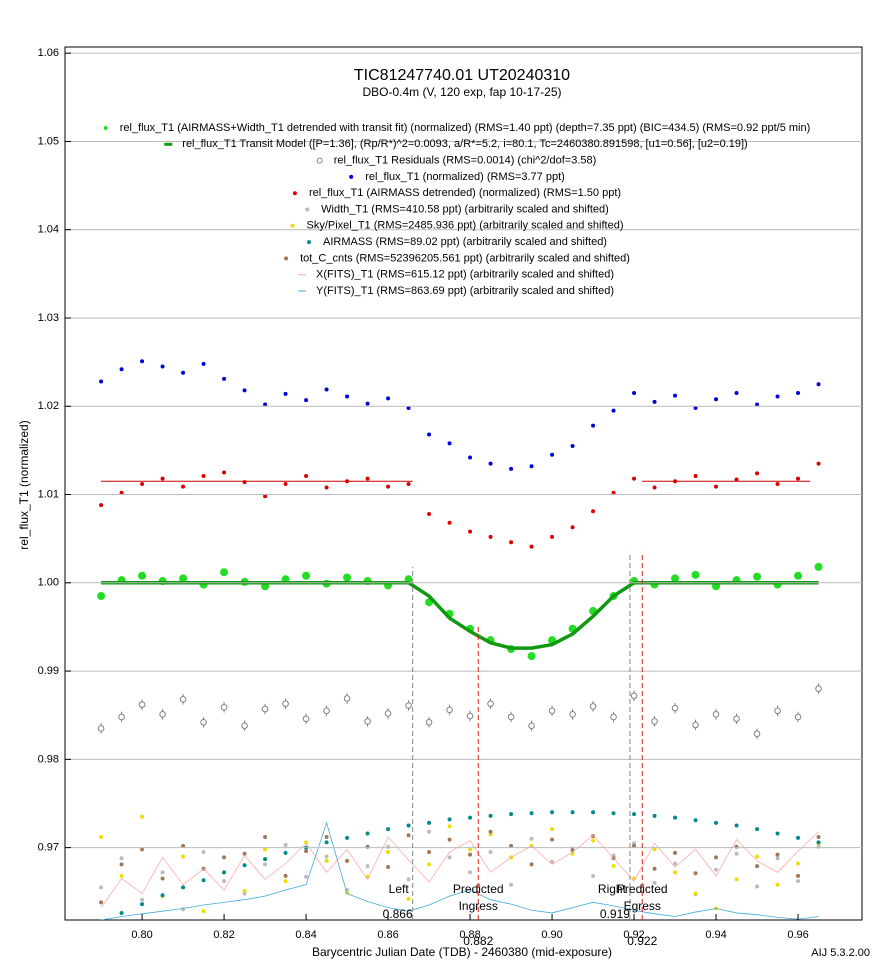  Describe the element at coordinates (399, 889) in the screenshot. I see `marker-label: Left` at that location.